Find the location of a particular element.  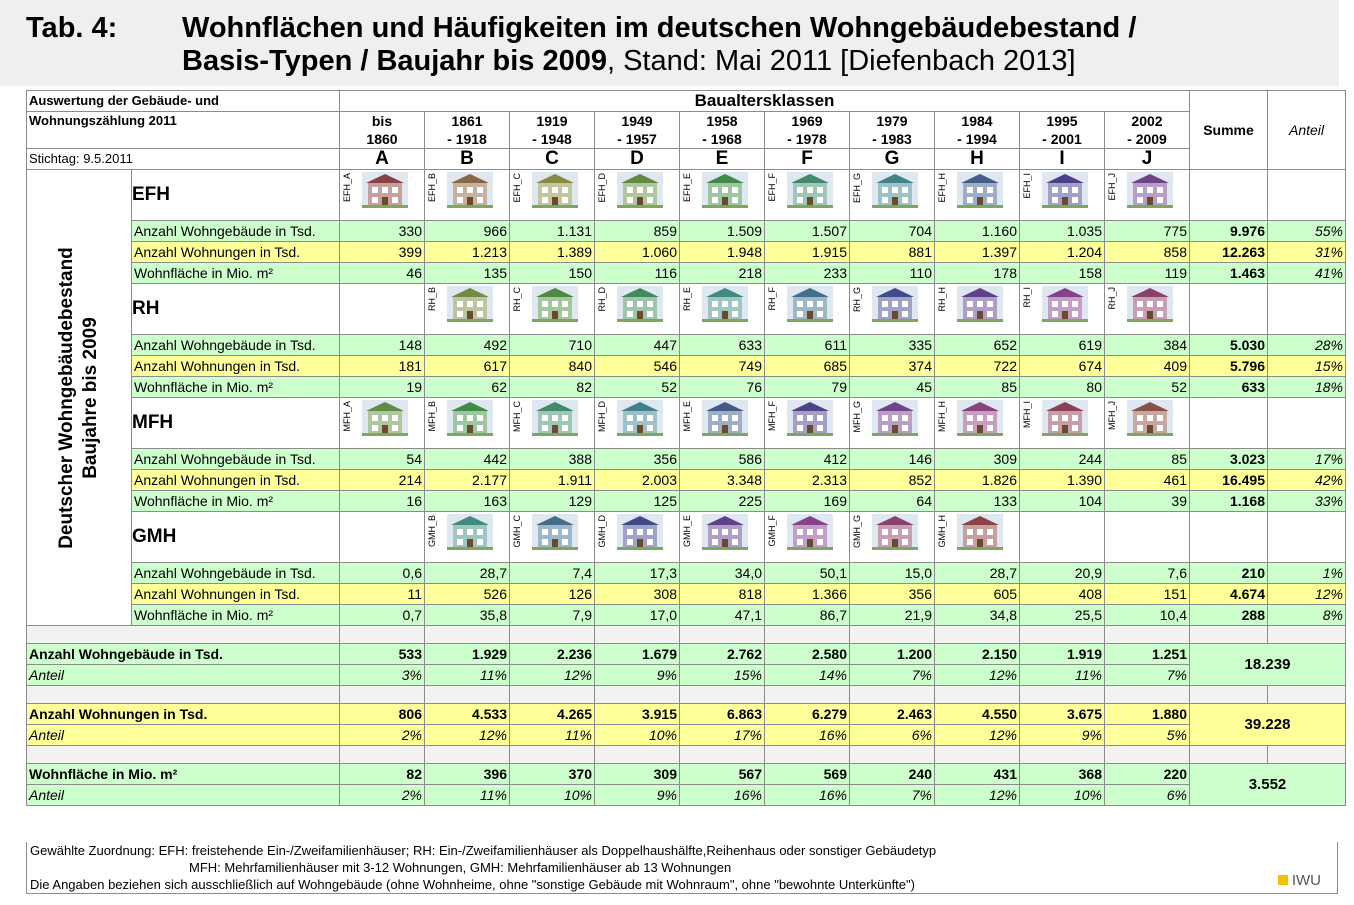

row-label: Wohnfläche in Mio. m² is located at coordinates (235, 501).